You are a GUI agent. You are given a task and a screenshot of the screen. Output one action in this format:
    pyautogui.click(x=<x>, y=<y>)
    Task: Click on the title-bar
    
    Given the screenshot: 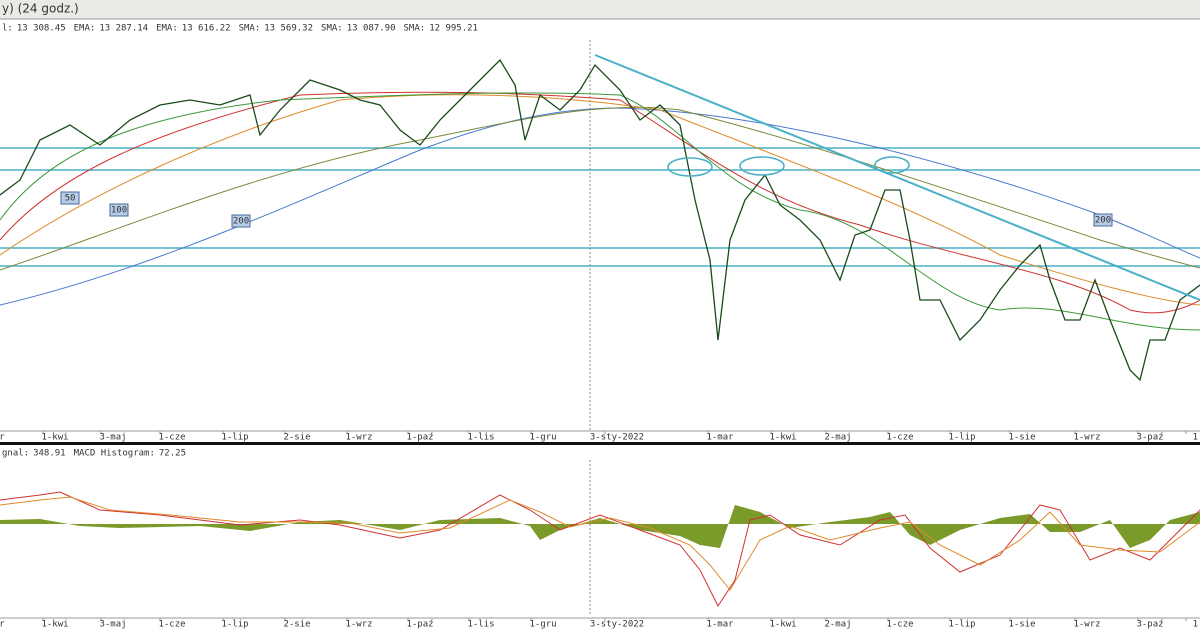 What is the action you would take?
    pyautogui.click(x=600, y=9)
    